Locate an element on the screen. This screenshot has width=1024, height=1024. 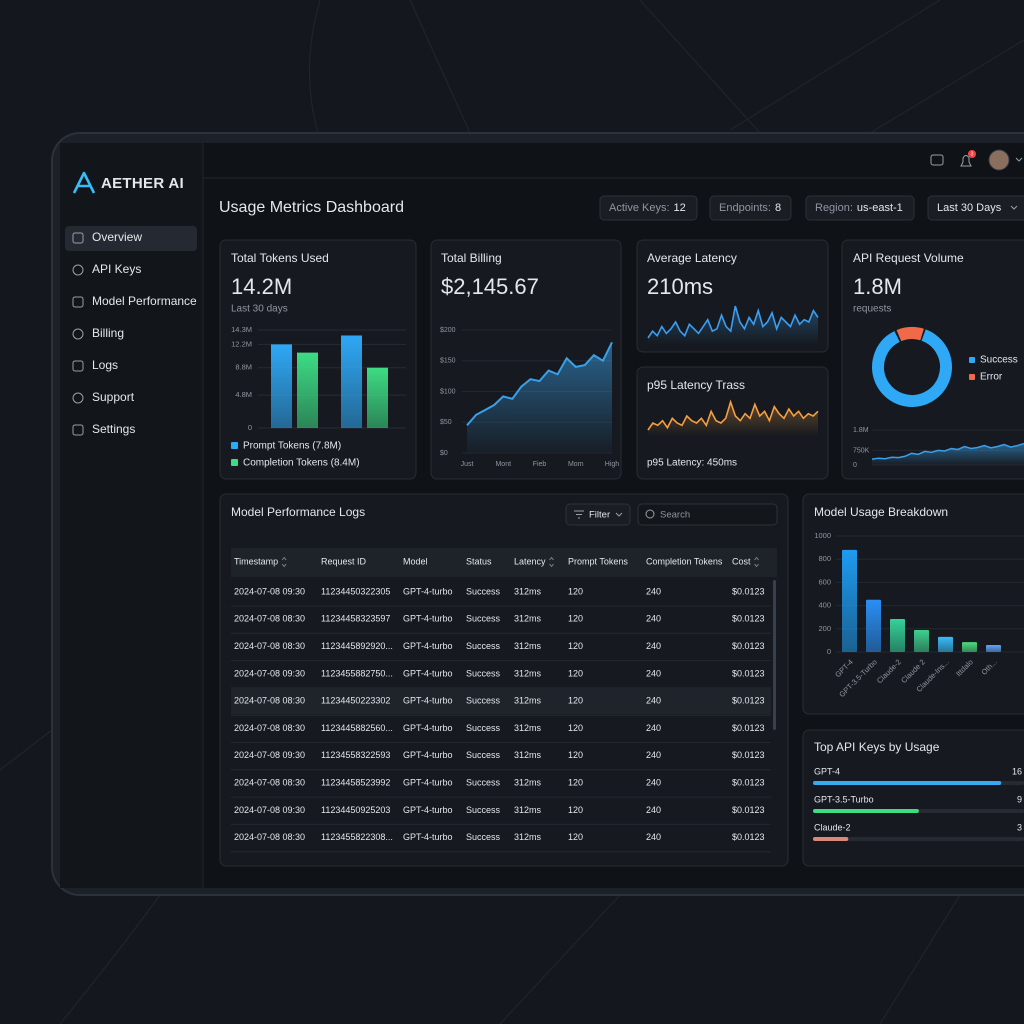
chevron is located at coordinates (1019, 159).